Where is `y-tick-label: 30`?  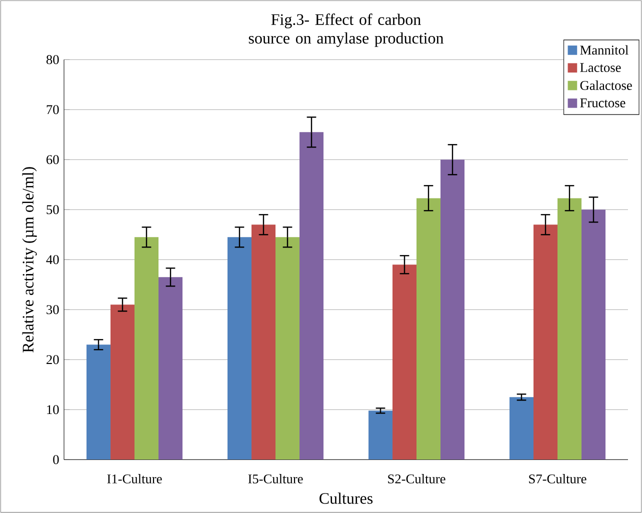 y-tick-label: 30 is located at coordinates (52, 309).